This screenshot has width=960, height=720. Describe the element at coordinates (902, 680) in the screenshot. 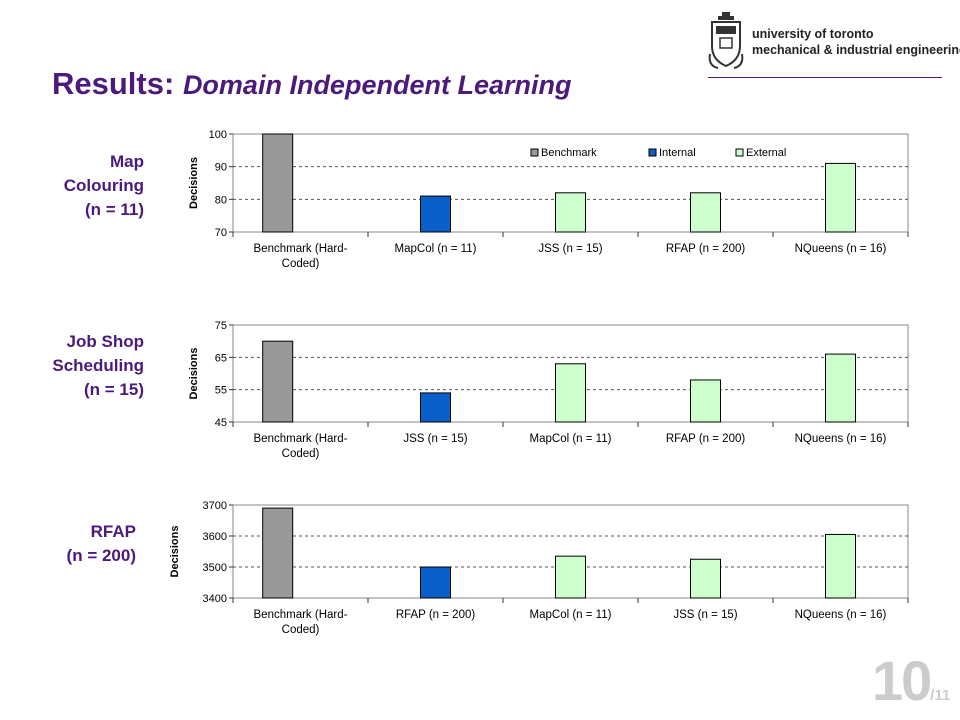

I see `page-current: 10` at that location.